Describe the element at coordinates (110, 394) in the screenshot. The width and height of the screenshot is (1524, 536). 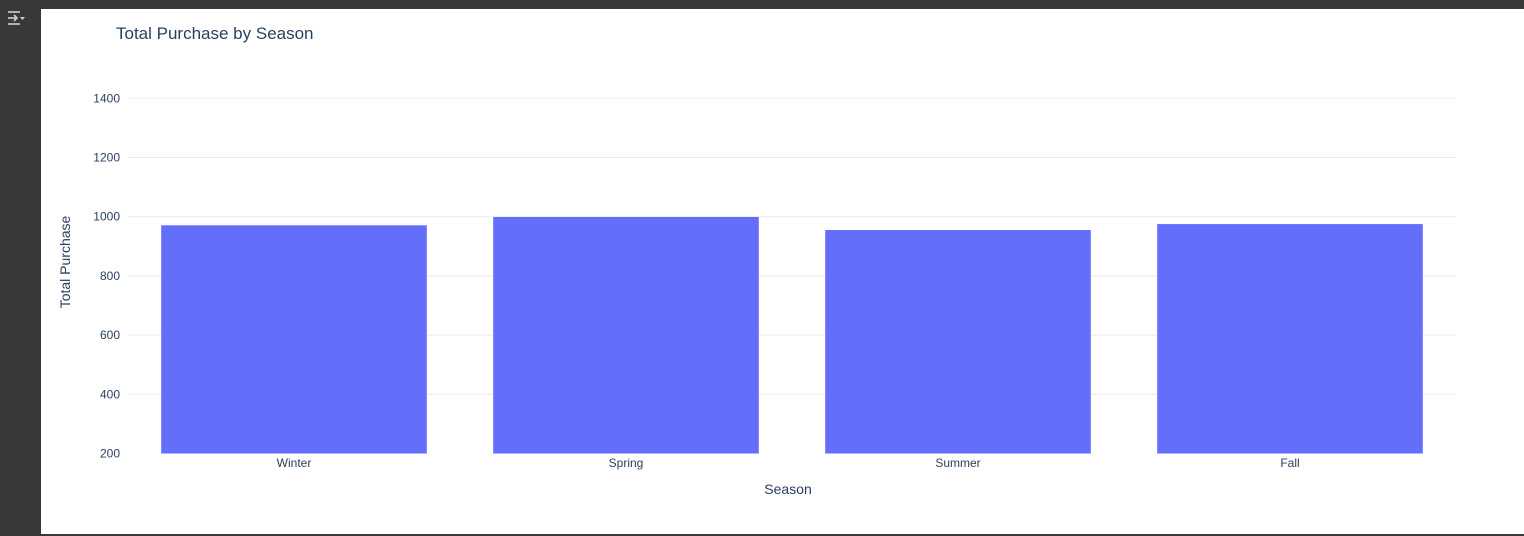
I see `y-tick-label: 400` at that location.